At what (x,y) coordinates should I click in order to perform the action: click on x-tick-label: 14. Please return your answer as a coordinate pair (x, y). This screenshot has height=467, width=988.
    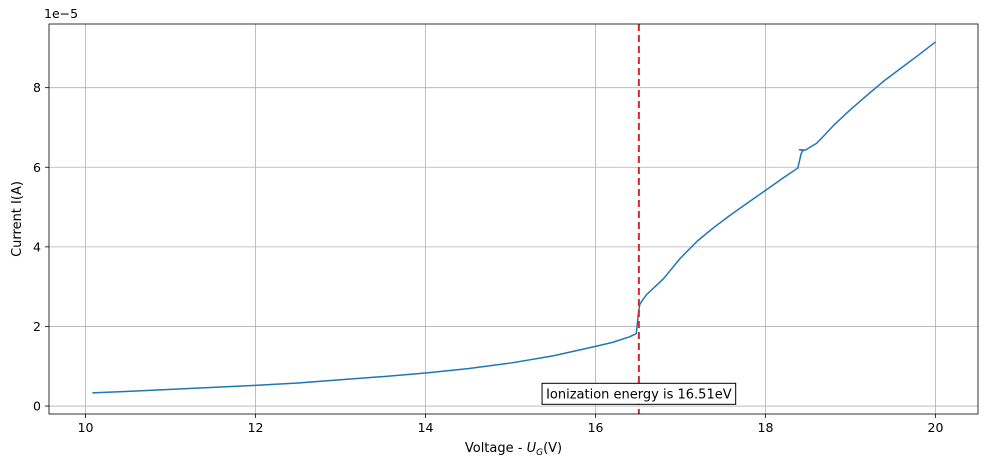
    Looking at the image, I should click on (426, 427).